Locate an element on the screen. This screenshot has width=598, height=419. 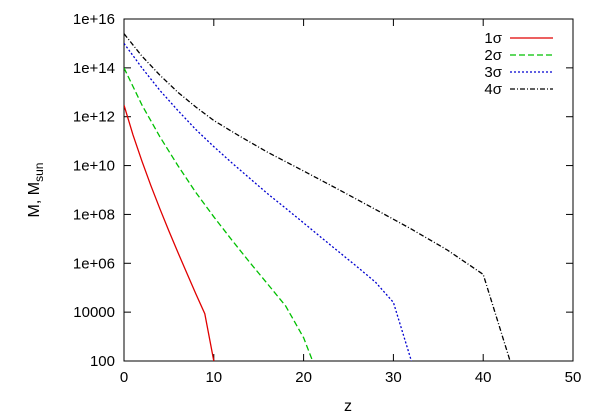
legend-label-3: 3σ is located at coordinates (493, 72).